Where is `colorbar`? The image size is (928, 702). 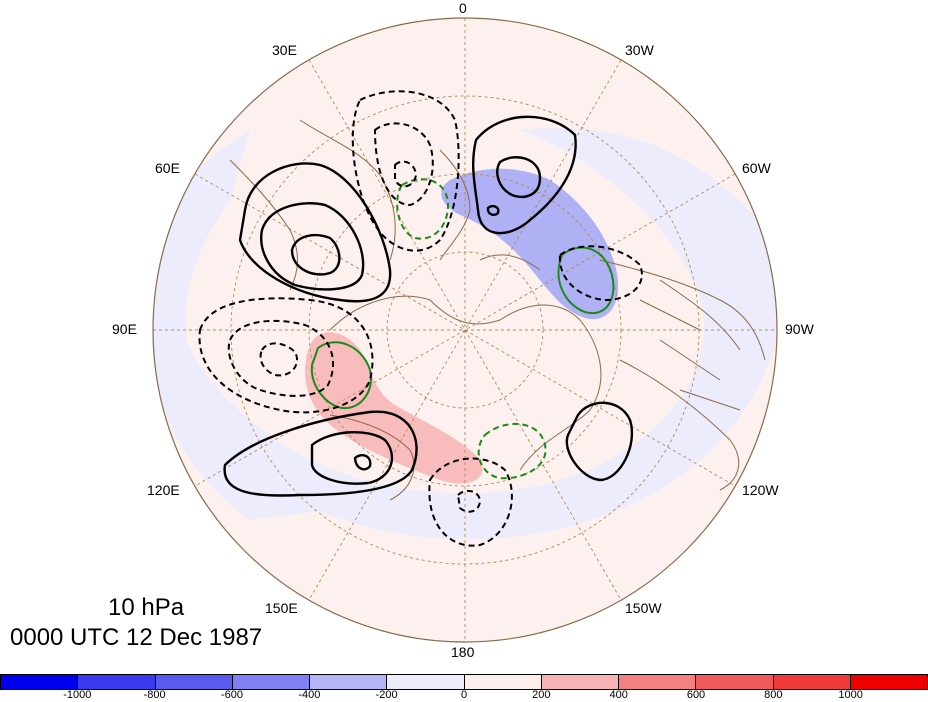 colorbar is located at coordinates (464, 682).